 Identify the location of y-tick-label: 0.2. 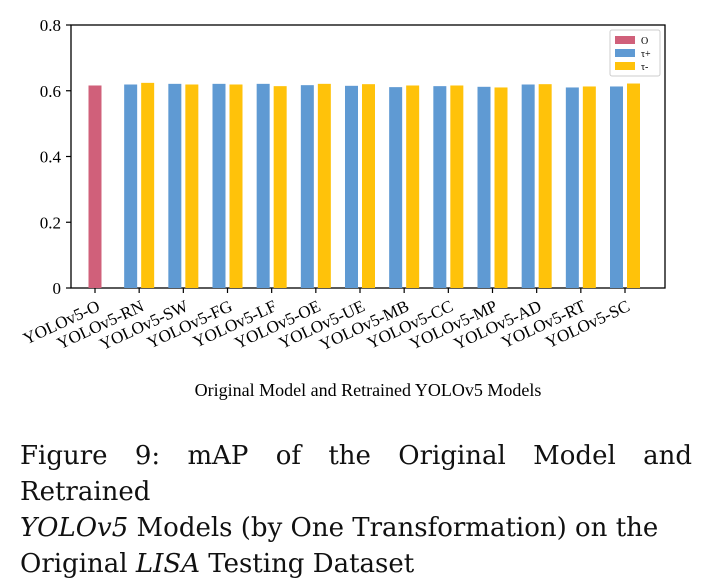
(50, 222).